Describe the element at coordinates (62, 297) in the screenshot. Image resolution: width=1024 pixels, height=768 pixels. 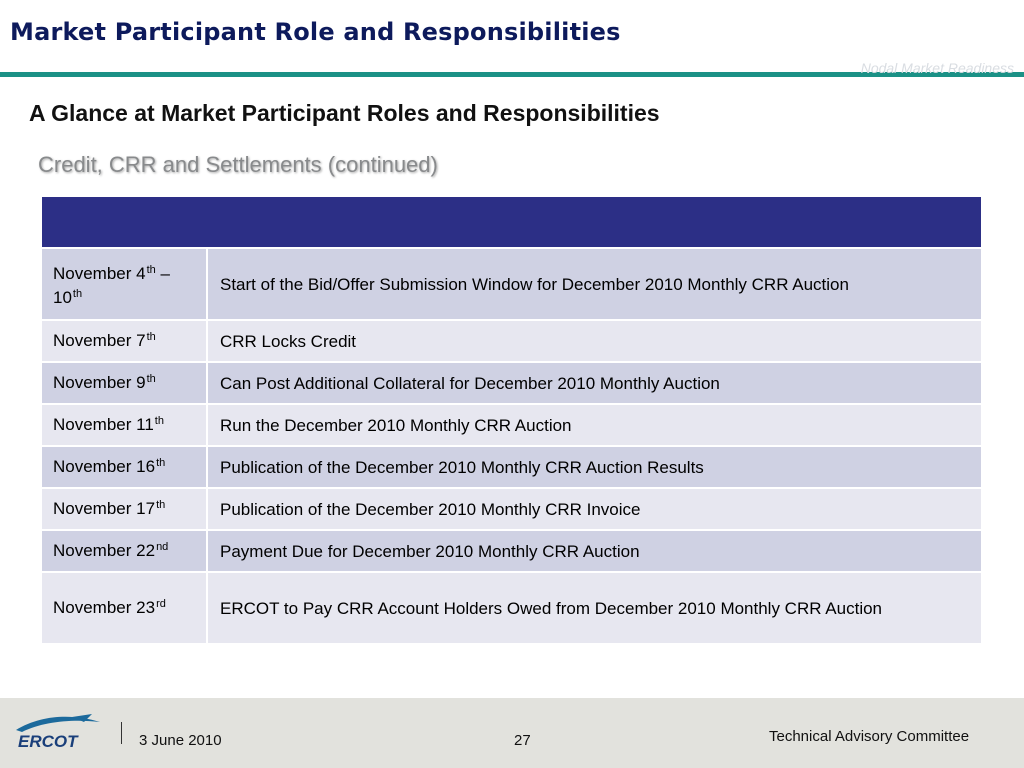
I see `date-range-end: 10` at that location.